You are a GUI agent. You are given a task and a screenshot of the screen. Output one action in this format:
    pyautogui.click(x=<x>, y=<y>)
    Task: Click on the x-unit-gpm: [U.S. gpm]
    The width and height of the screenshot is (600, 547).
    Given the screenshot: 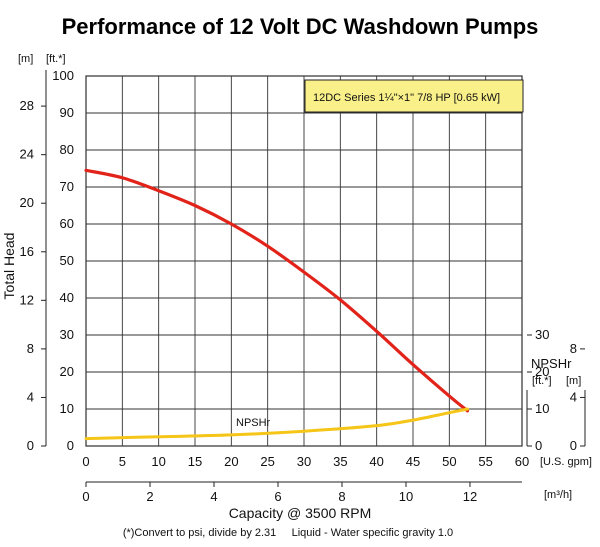 What is the action you would take?
    pyautogui.click(x=566, y=462)
    